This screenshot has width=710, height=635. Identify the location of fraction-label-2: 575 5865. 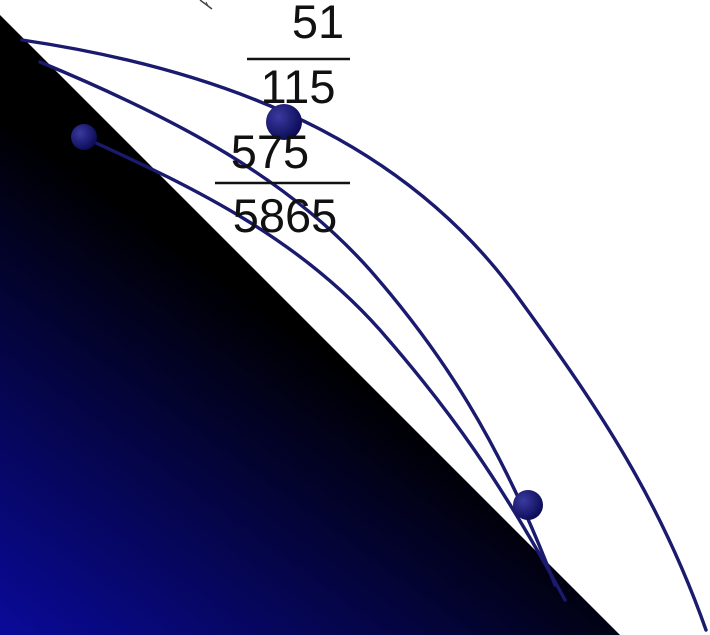
(282, 183).